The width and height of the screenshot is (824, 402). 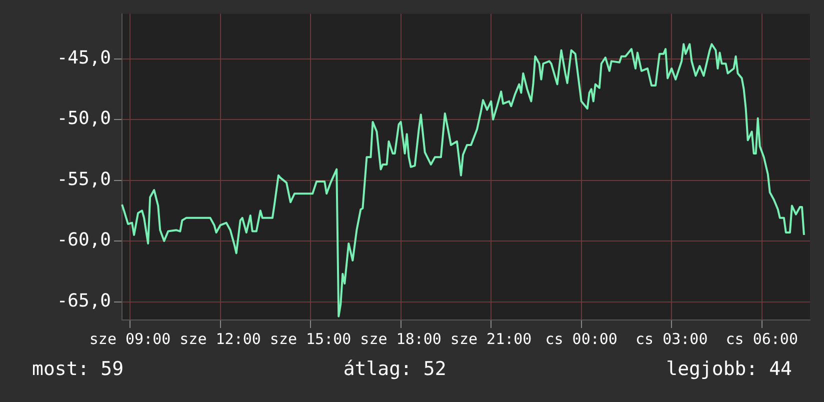 What do you see at coordinates (394, 369) in the screenshot?
I see `text: átlag: 52` at bounding box center [394, 369].